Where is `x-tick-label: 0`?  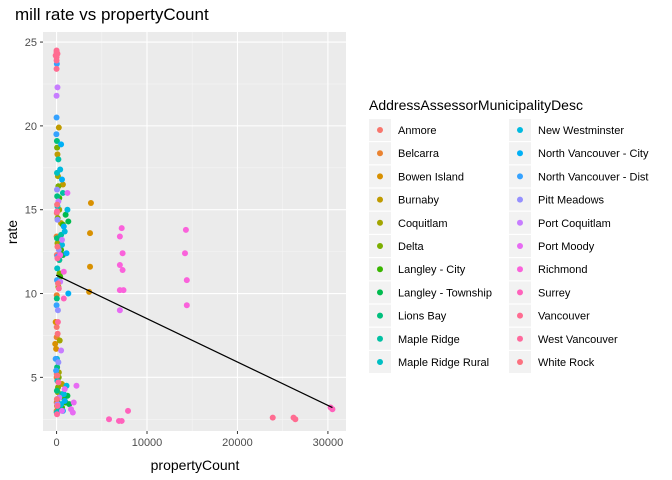 x-tick-label: 0 is located at coordinates (57, 443).